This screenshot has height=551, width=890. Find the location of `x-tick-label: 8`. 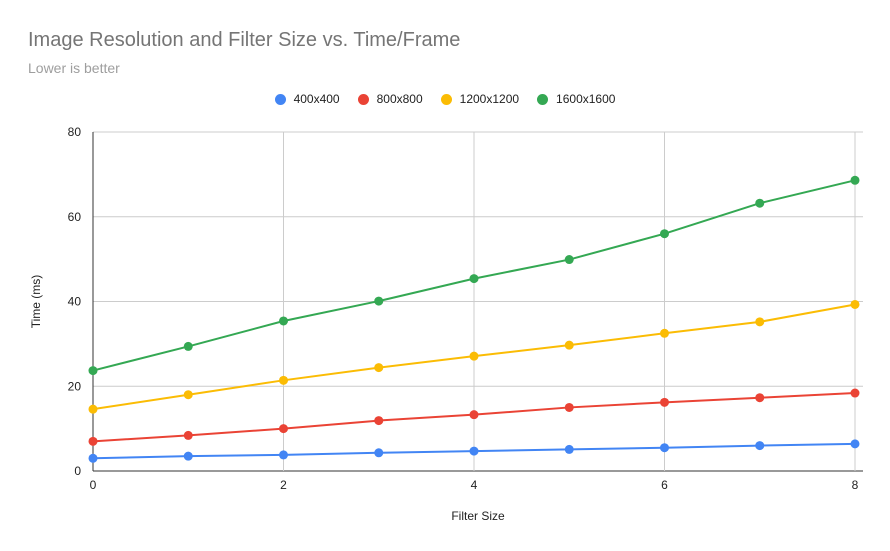

x-tick-label: 8 is located at coordinates (855, 485).